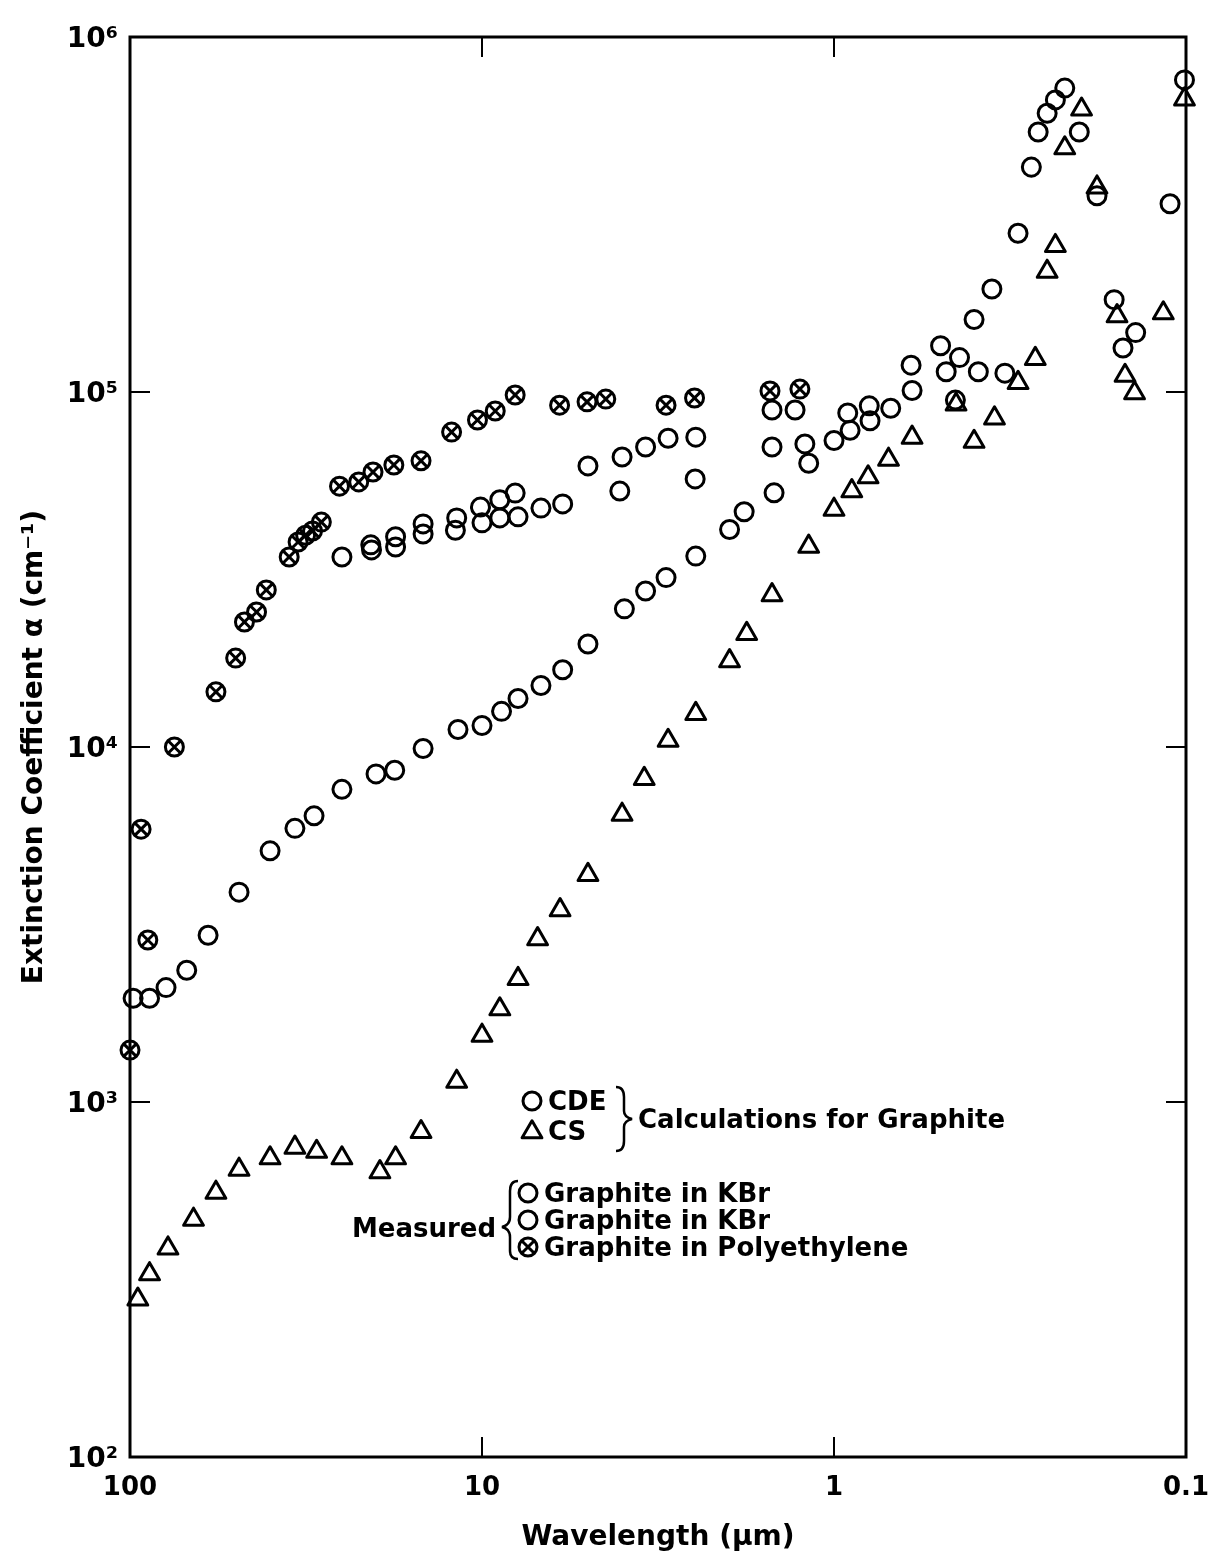  What do you see at coordinates (92, 1457) in the screenshot?
I see `y-tick-label: 10²` at bounding box center [92, 1457].